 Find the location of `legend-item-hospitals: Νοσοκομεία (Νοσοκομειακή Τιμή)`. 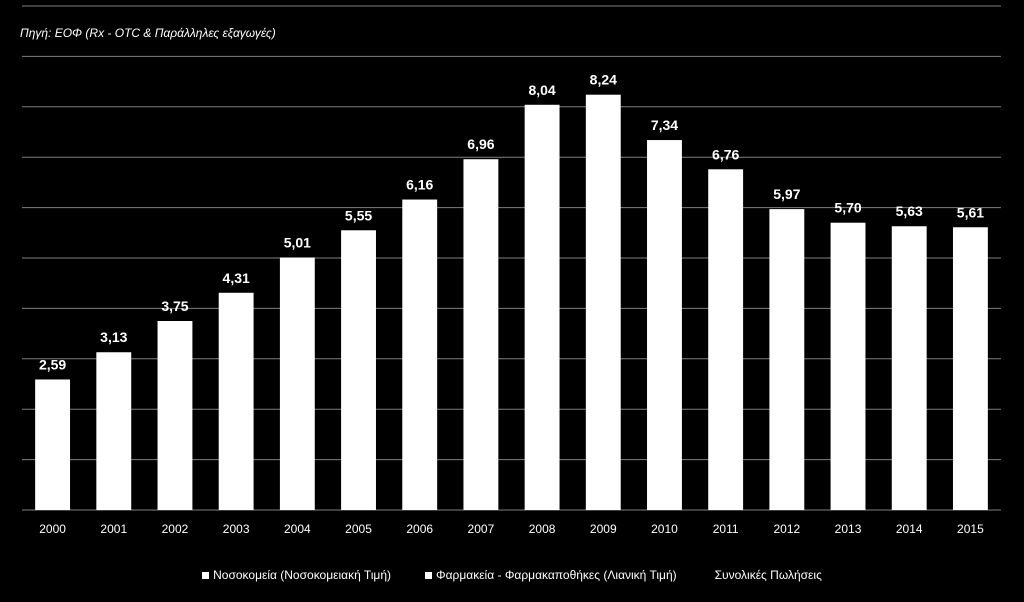

legend-item-hospitals: Νοσοκομεία (Νοσοκομειακή Τιμή) is located at coordinates (296, 575).